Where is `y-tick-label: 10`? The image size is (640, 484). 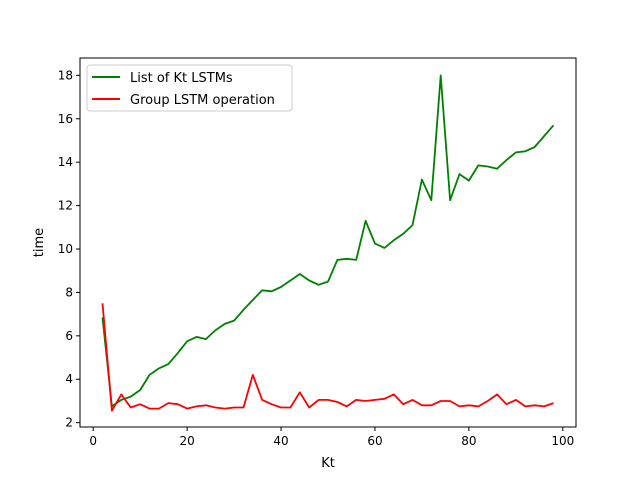 y-tick-label: 10 is located at coordinates (65, 249).